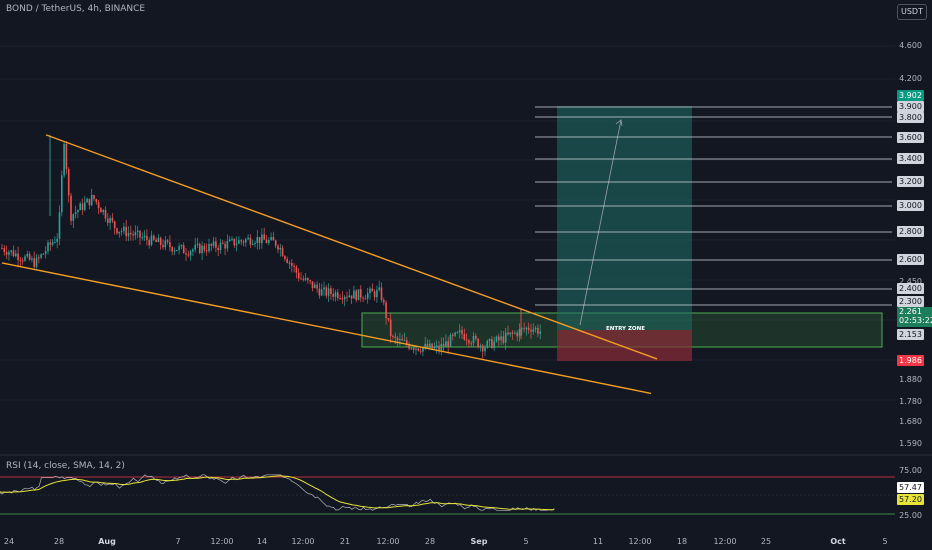  What do you see at coordinates (838, 541) in the screenshot?
I see `time-axis-label: Oct` at bounding box center [838, 541].